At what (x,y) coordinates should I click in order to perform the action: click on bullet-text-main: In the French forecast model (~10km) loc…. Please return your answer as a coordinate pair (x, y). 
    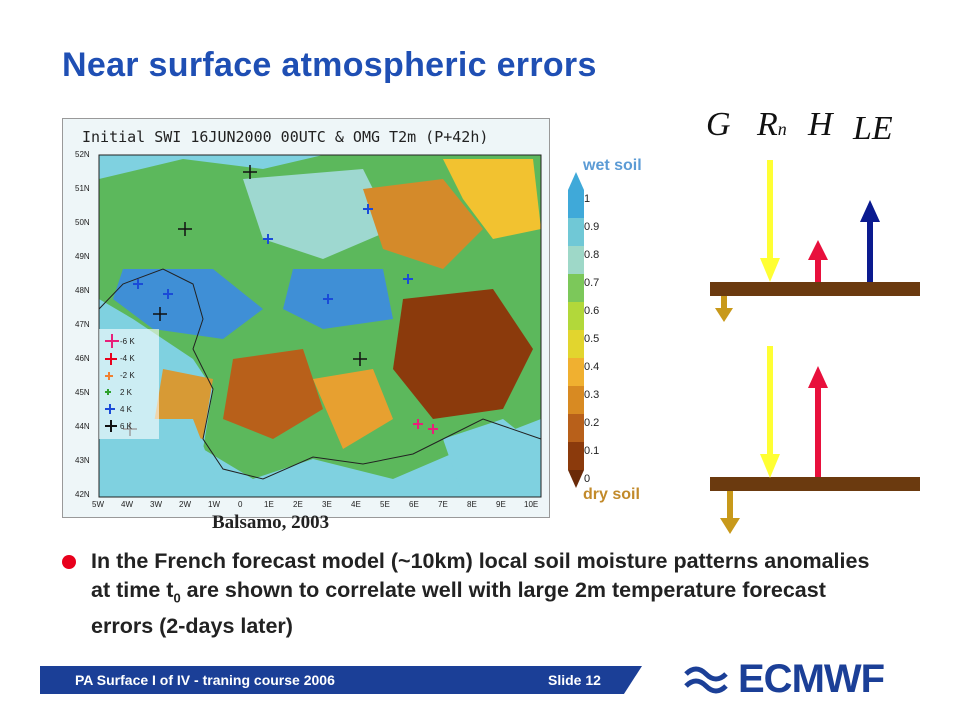
    Looking at the image, I should click on (480, 575).